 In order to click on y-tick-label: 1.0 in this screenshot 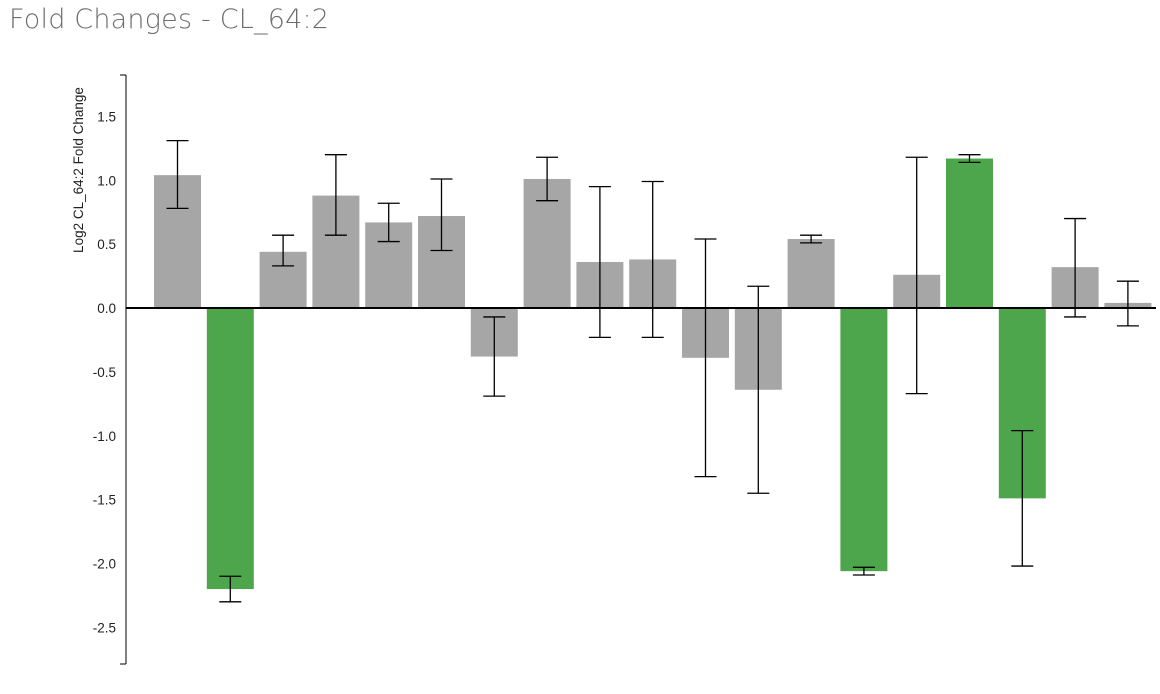, I will do `click(106, 180)`.